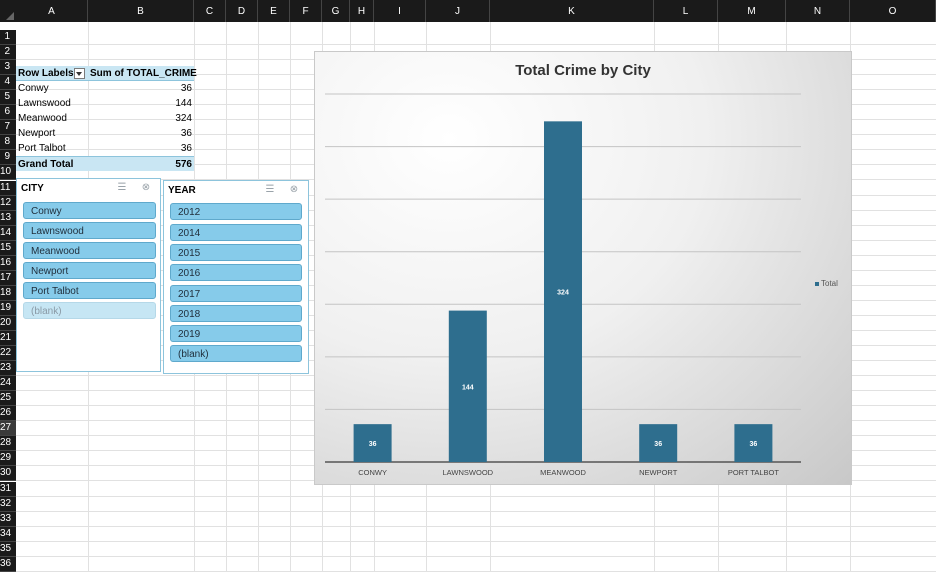  I want to click on slicer-item-newport: Newport, so click(89, 270).